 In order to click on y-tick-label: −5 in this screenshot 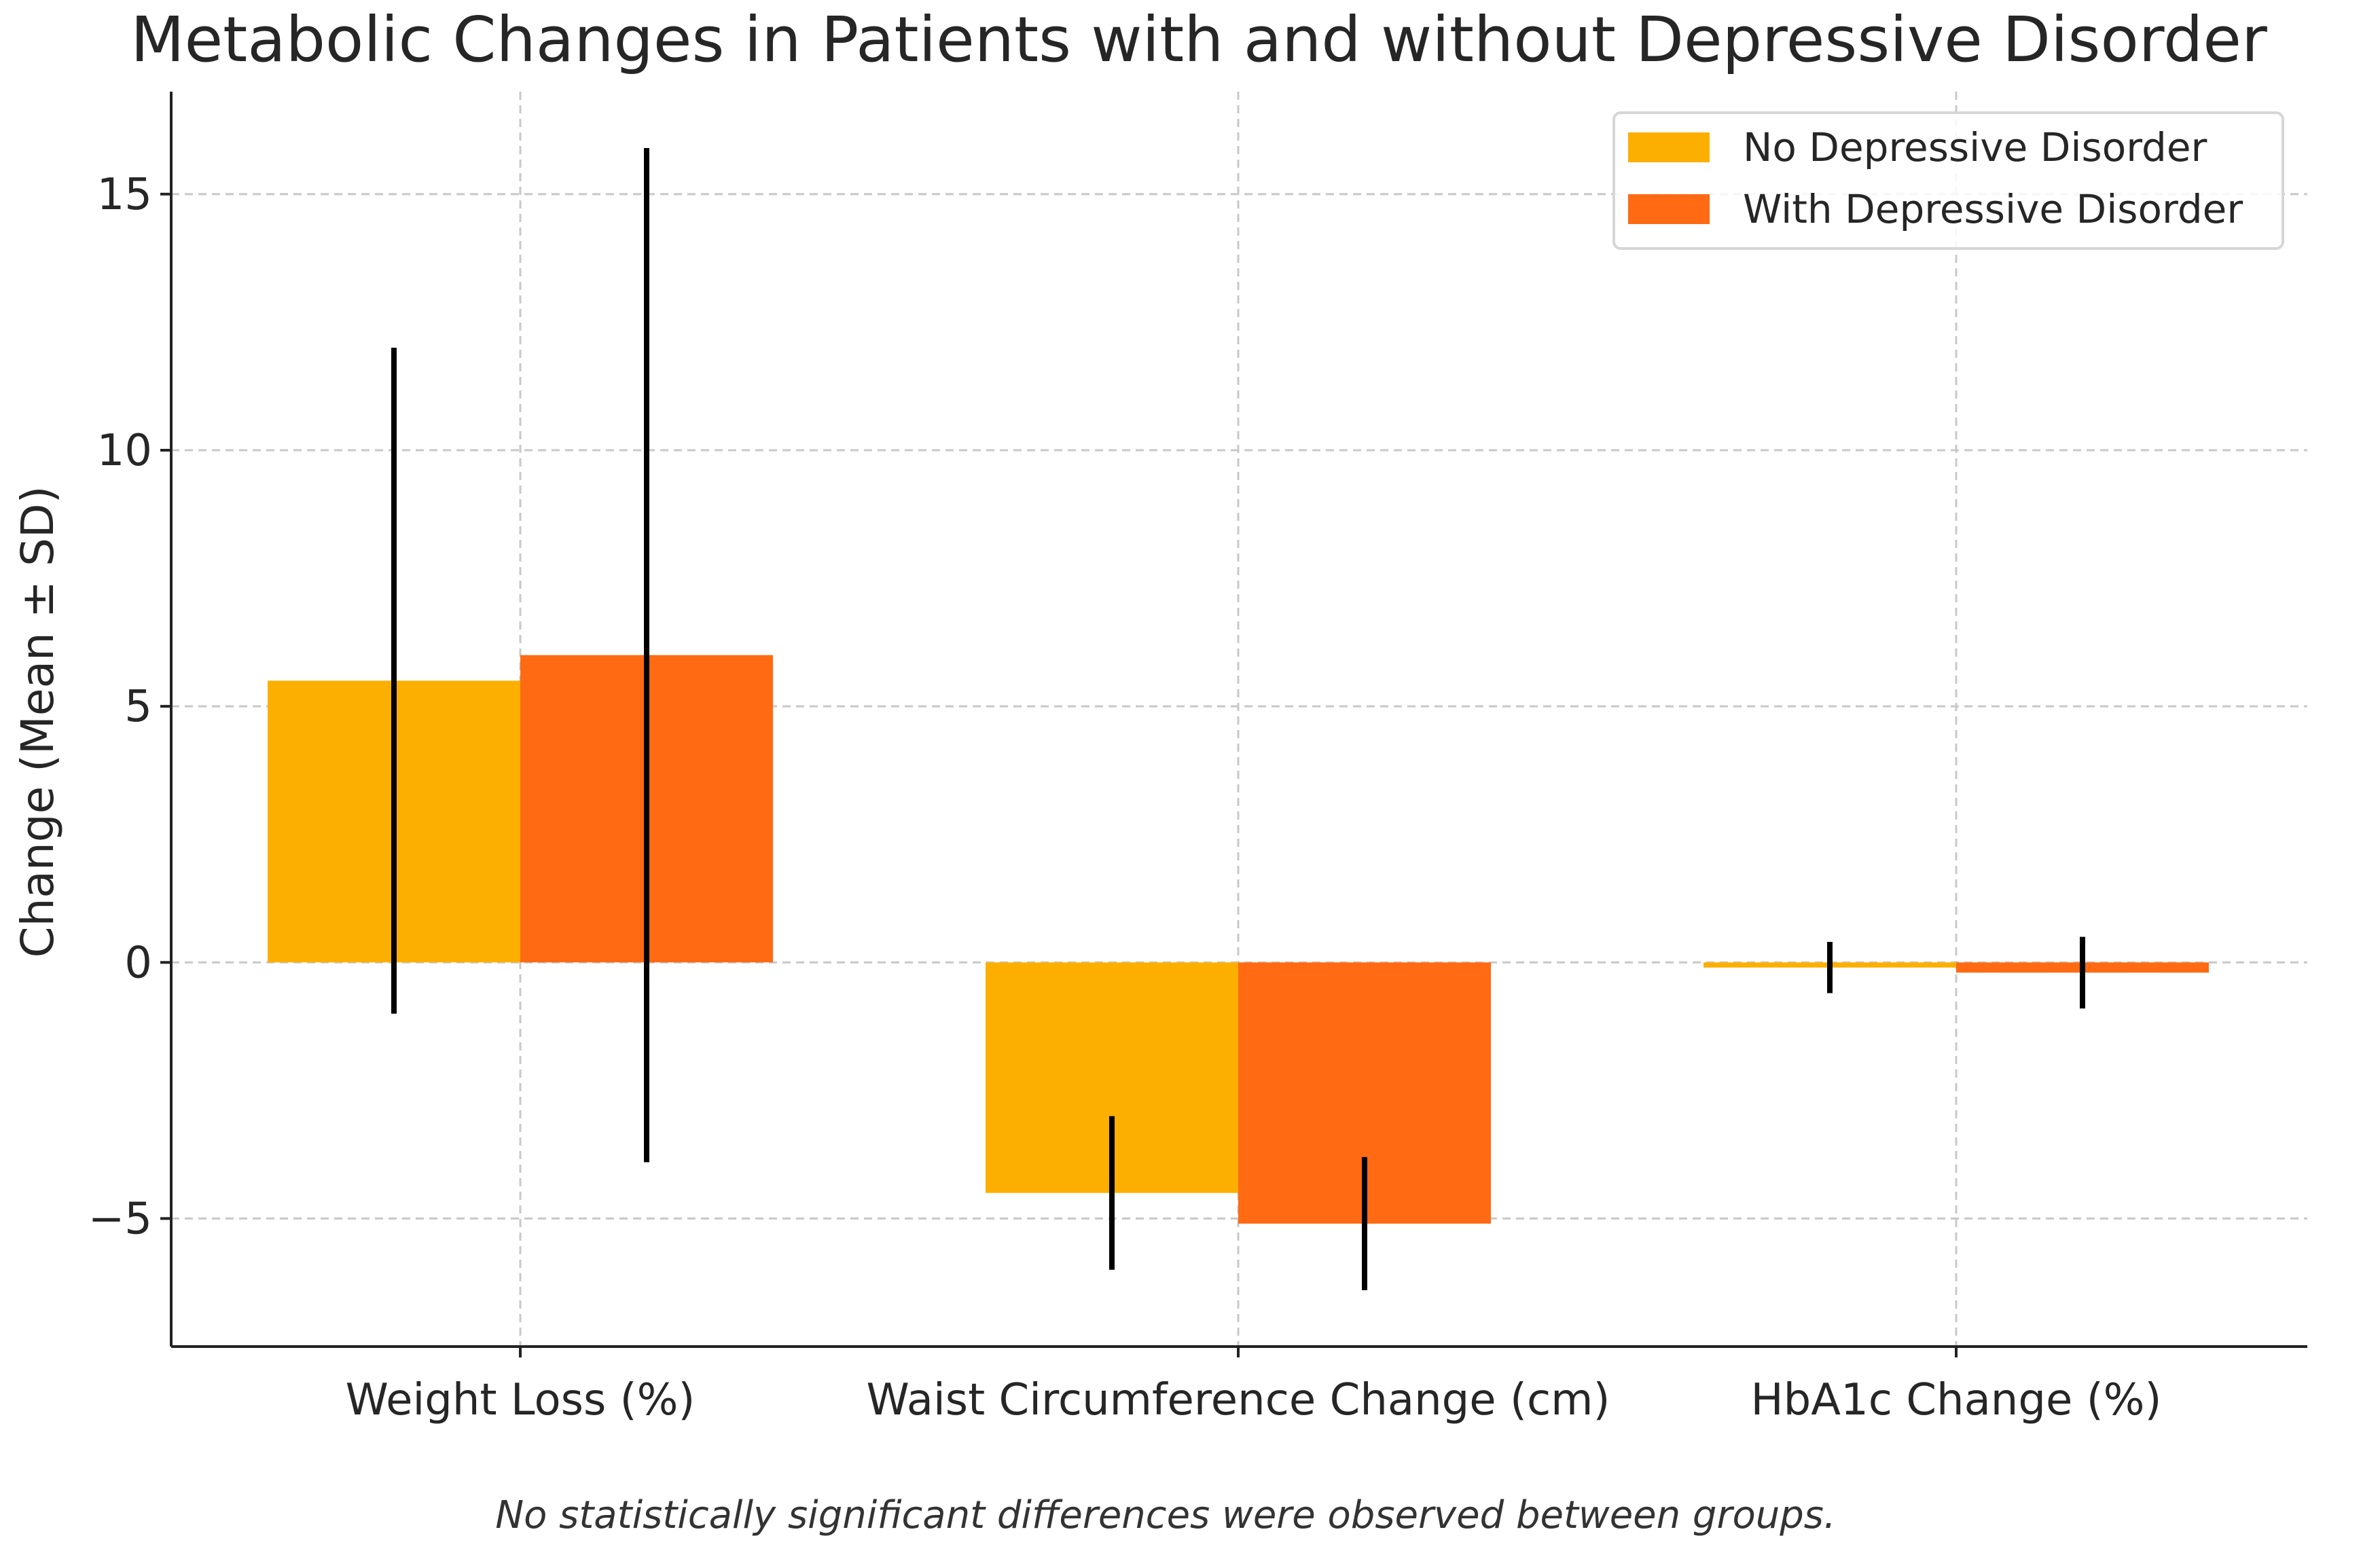, I will do `click(120, 1219)`.